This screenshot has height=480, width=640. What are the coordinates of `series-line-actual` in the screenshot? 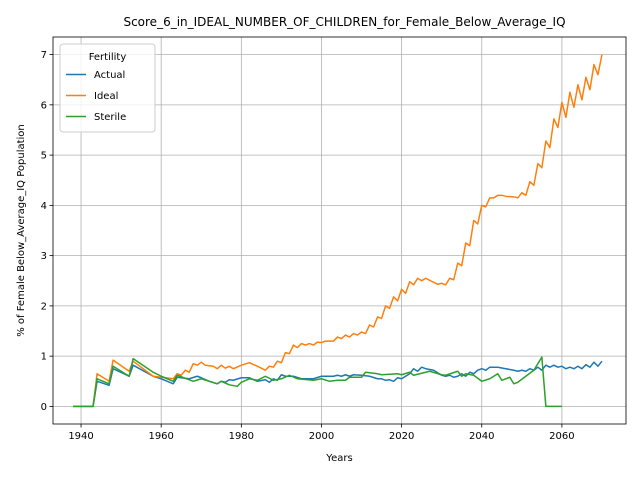 It's located at (338, 384).